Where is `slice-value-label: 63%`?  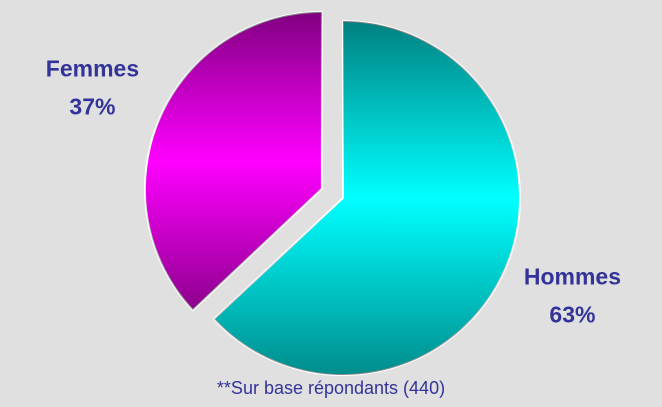 slice-value-label: 63% is located at coordinates (572, 314).